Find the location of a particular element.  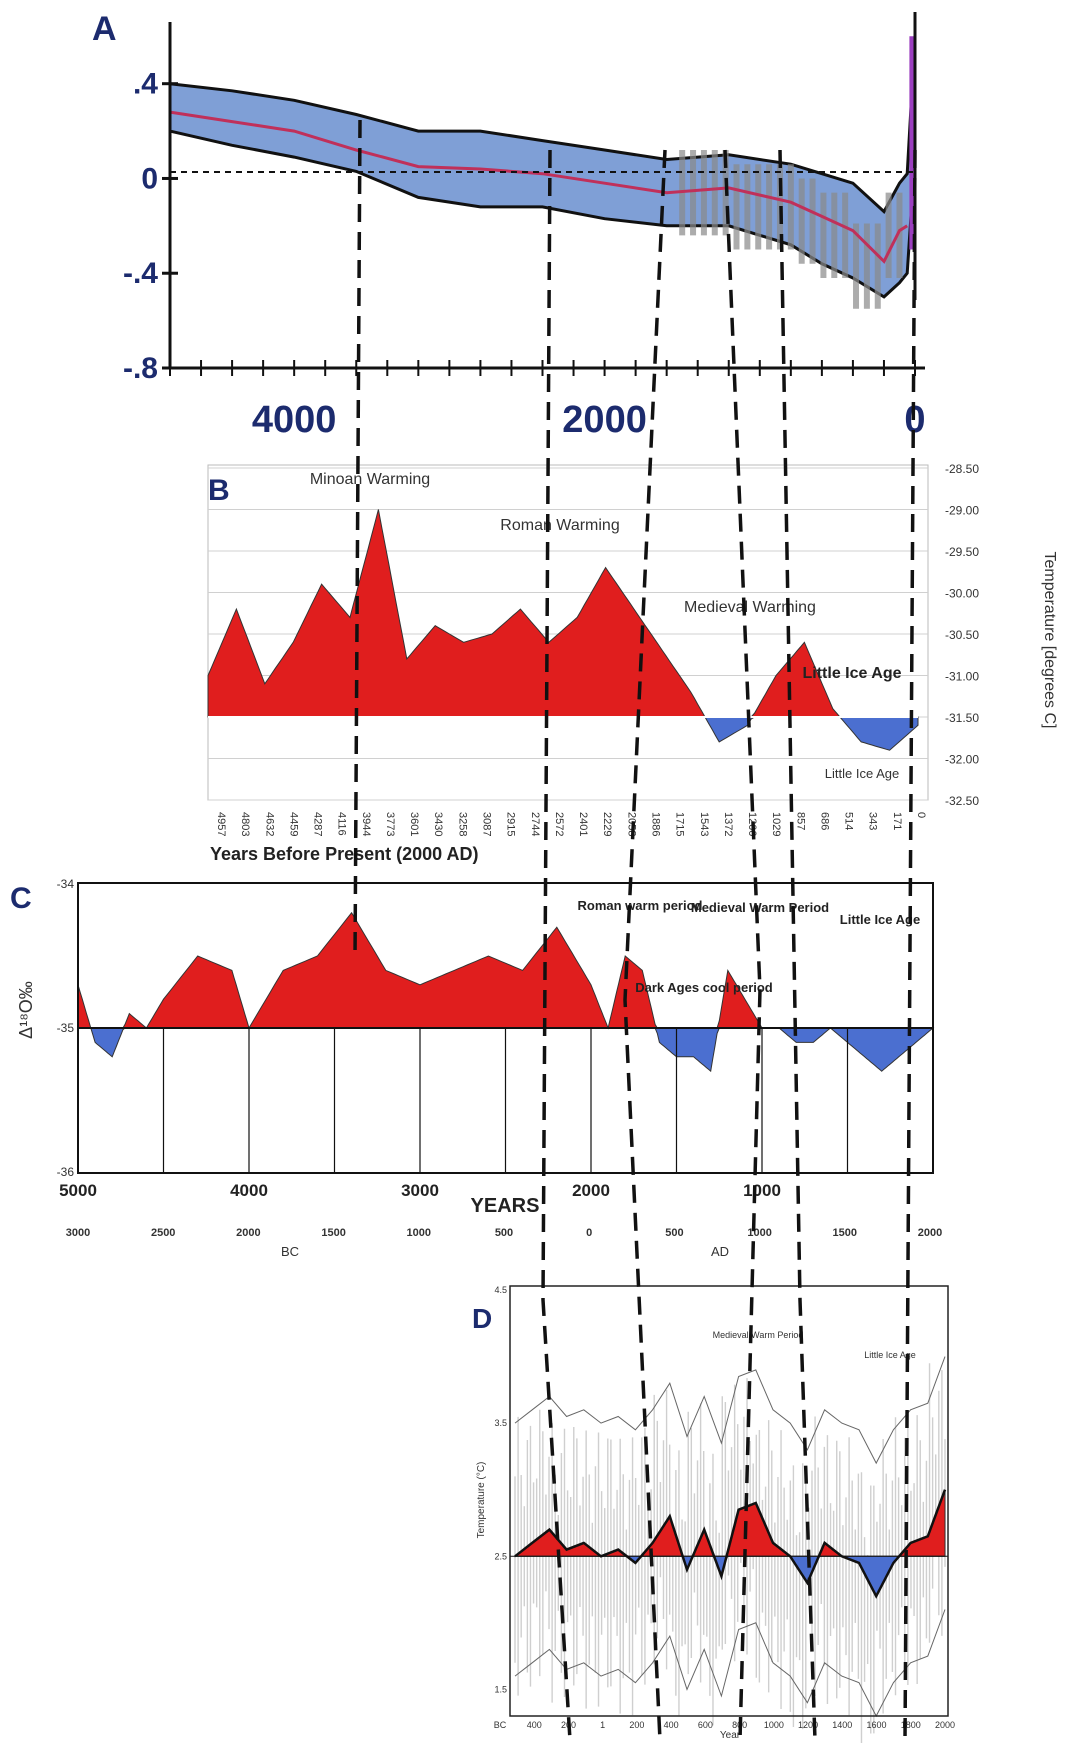

b-xtick-label: 3258 is located at coordinates (462, 824).